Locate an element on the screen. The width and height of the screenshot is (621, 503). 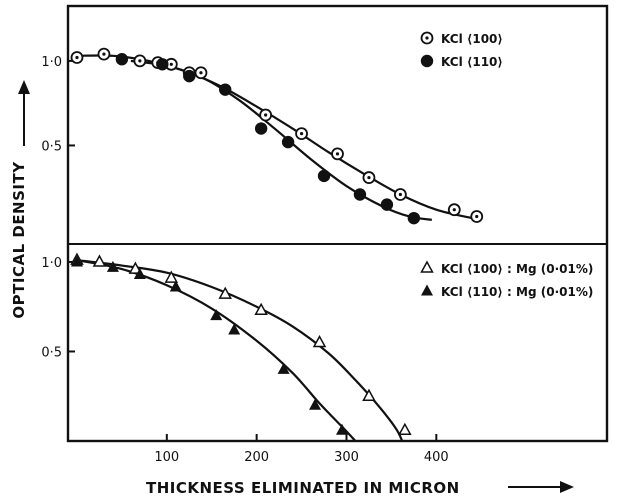
legend-label-0-0: KCl ⟨100⟩ is located at coordinates (472, 39).